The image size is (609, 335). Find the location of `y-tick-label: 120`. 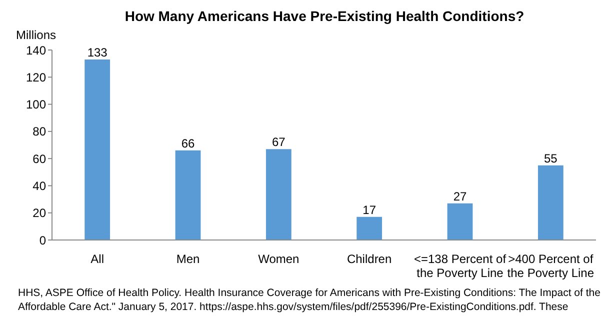

y-tick-label: 120 is located at coordinates (36, 77).